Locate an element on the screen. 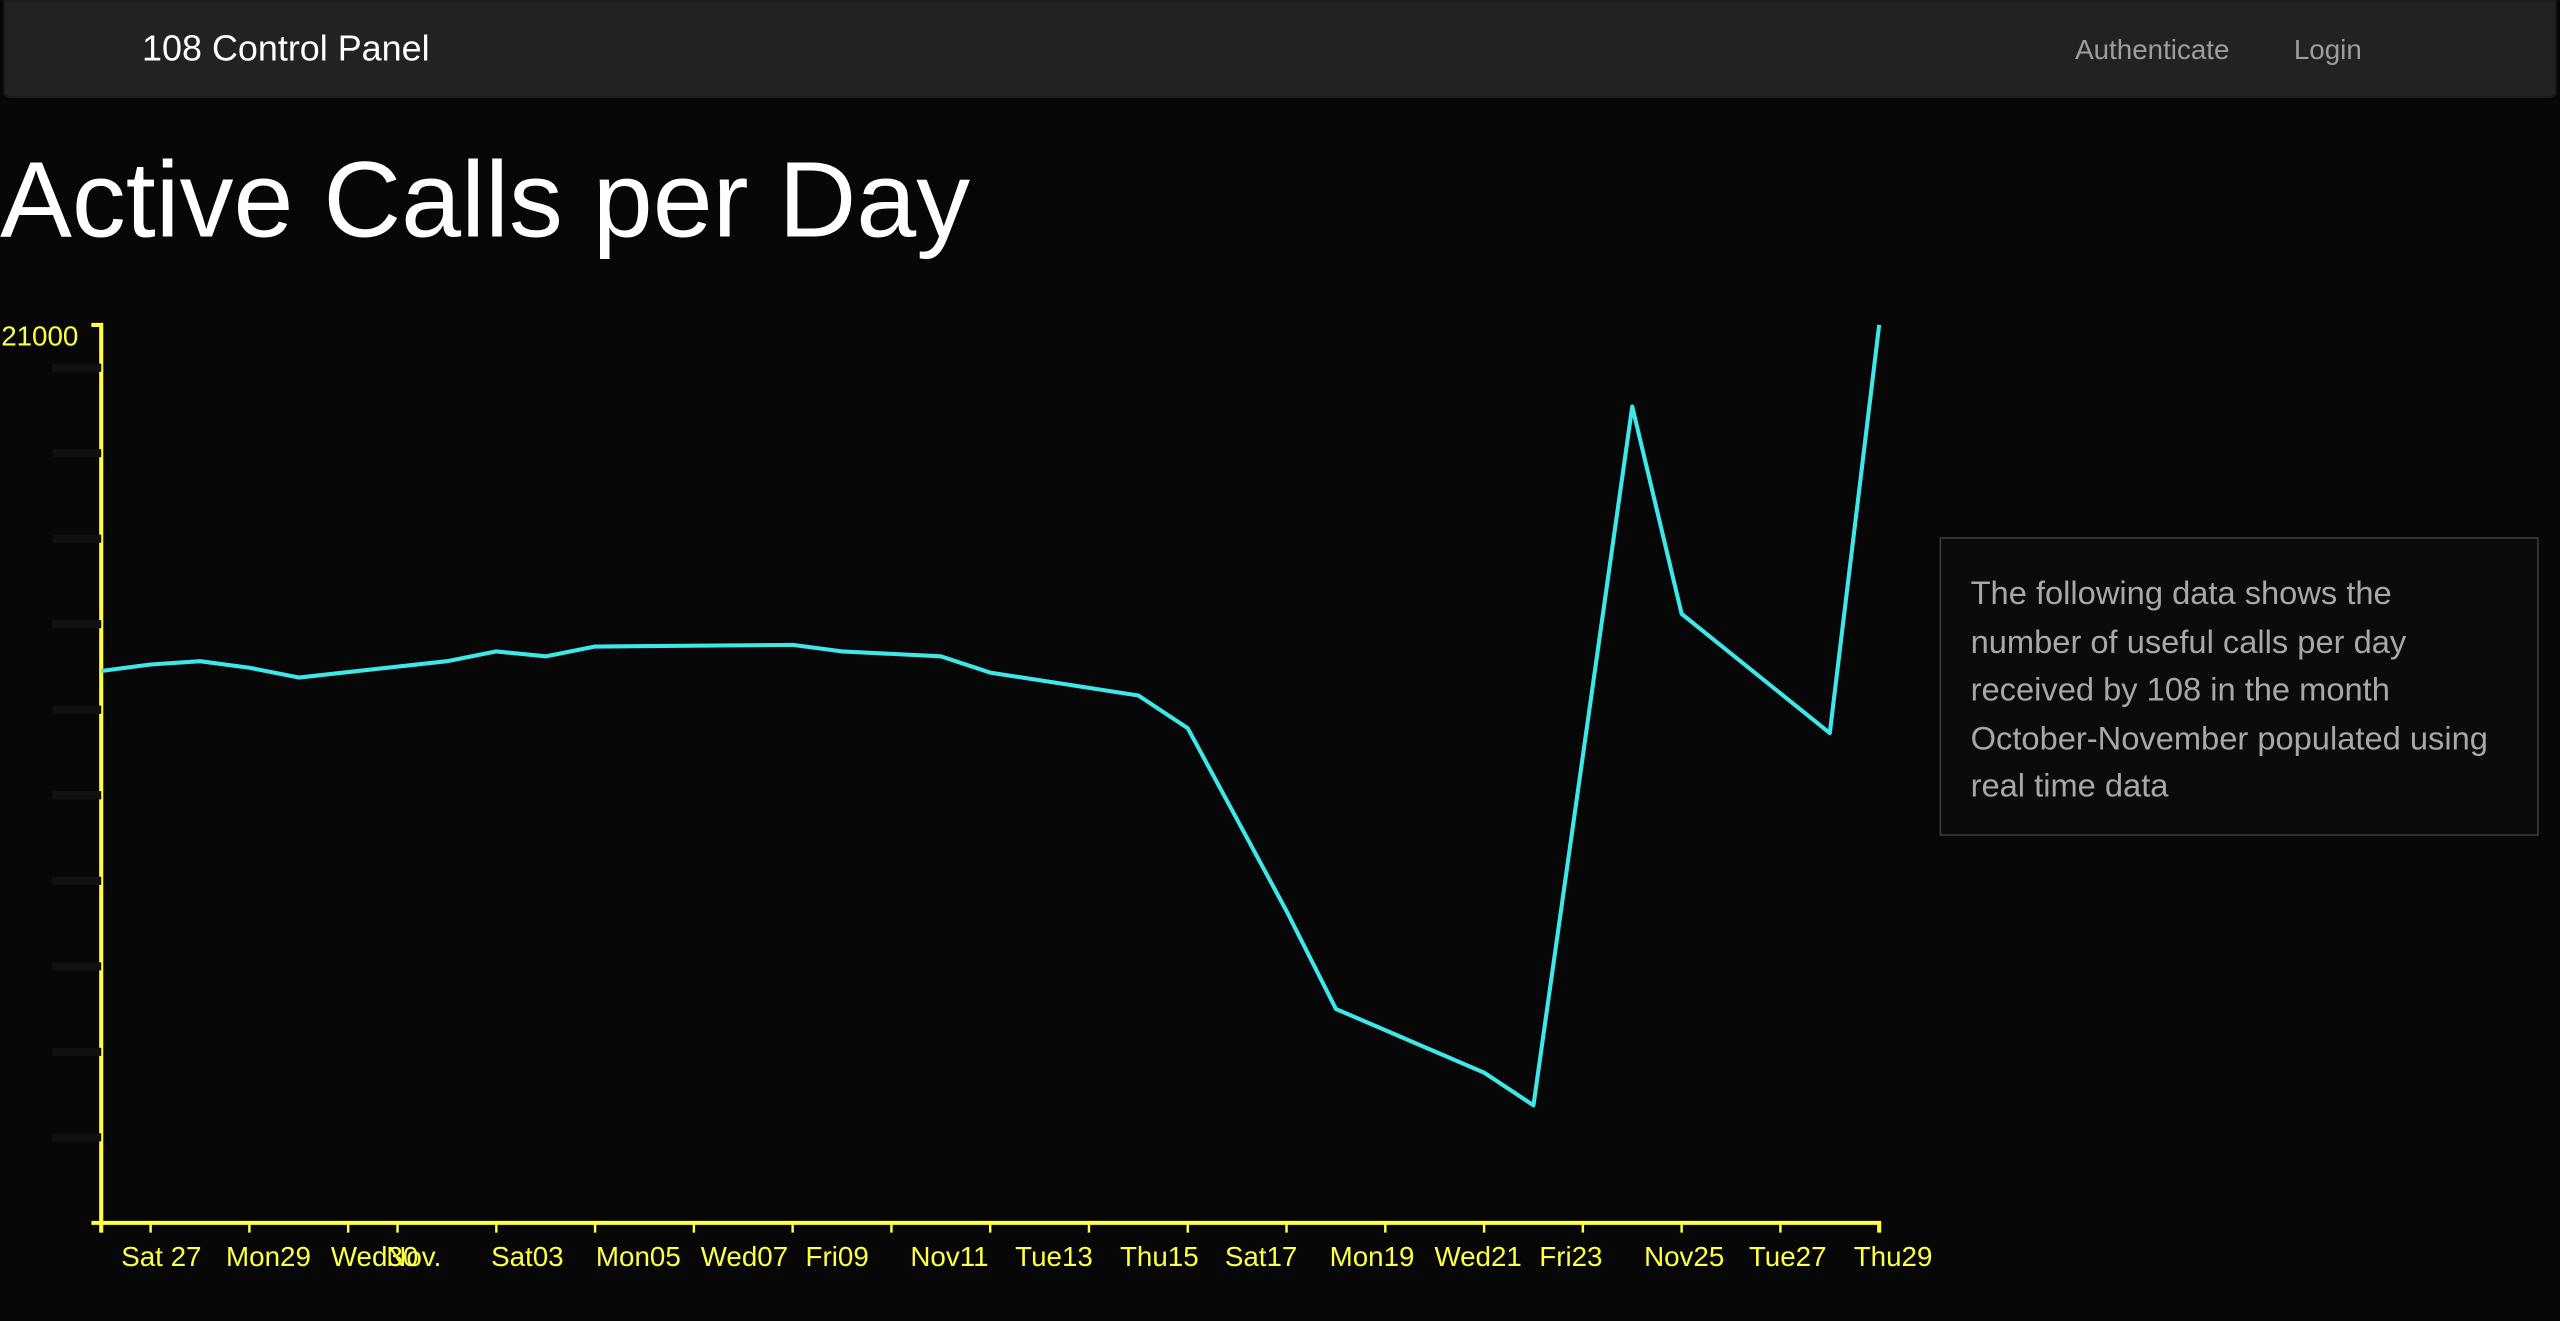 The image size is (2560, 1321). nav-link: Login is located at coordinates (2327, 50).